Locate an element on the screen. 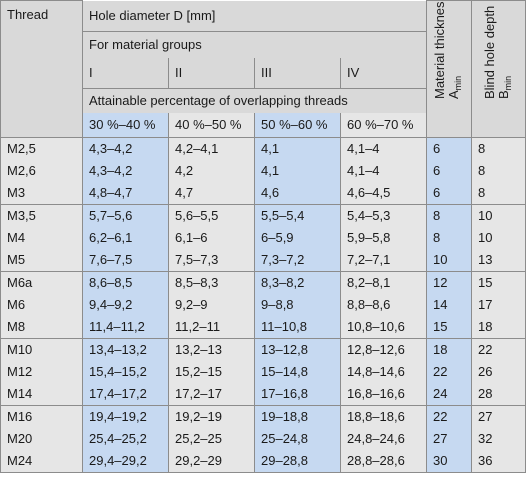  diameter-cell-group-2: 13,2–13 is located at coordinates (211, 349).